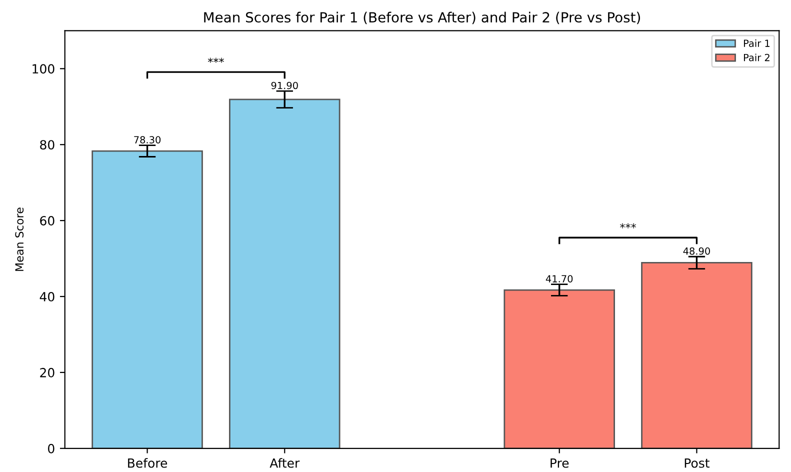 This screenshot has width=791, height=472. Describe the element at coordinates (757, 43) in the screenshot. I see `legend-label: Pair 1` at that location.